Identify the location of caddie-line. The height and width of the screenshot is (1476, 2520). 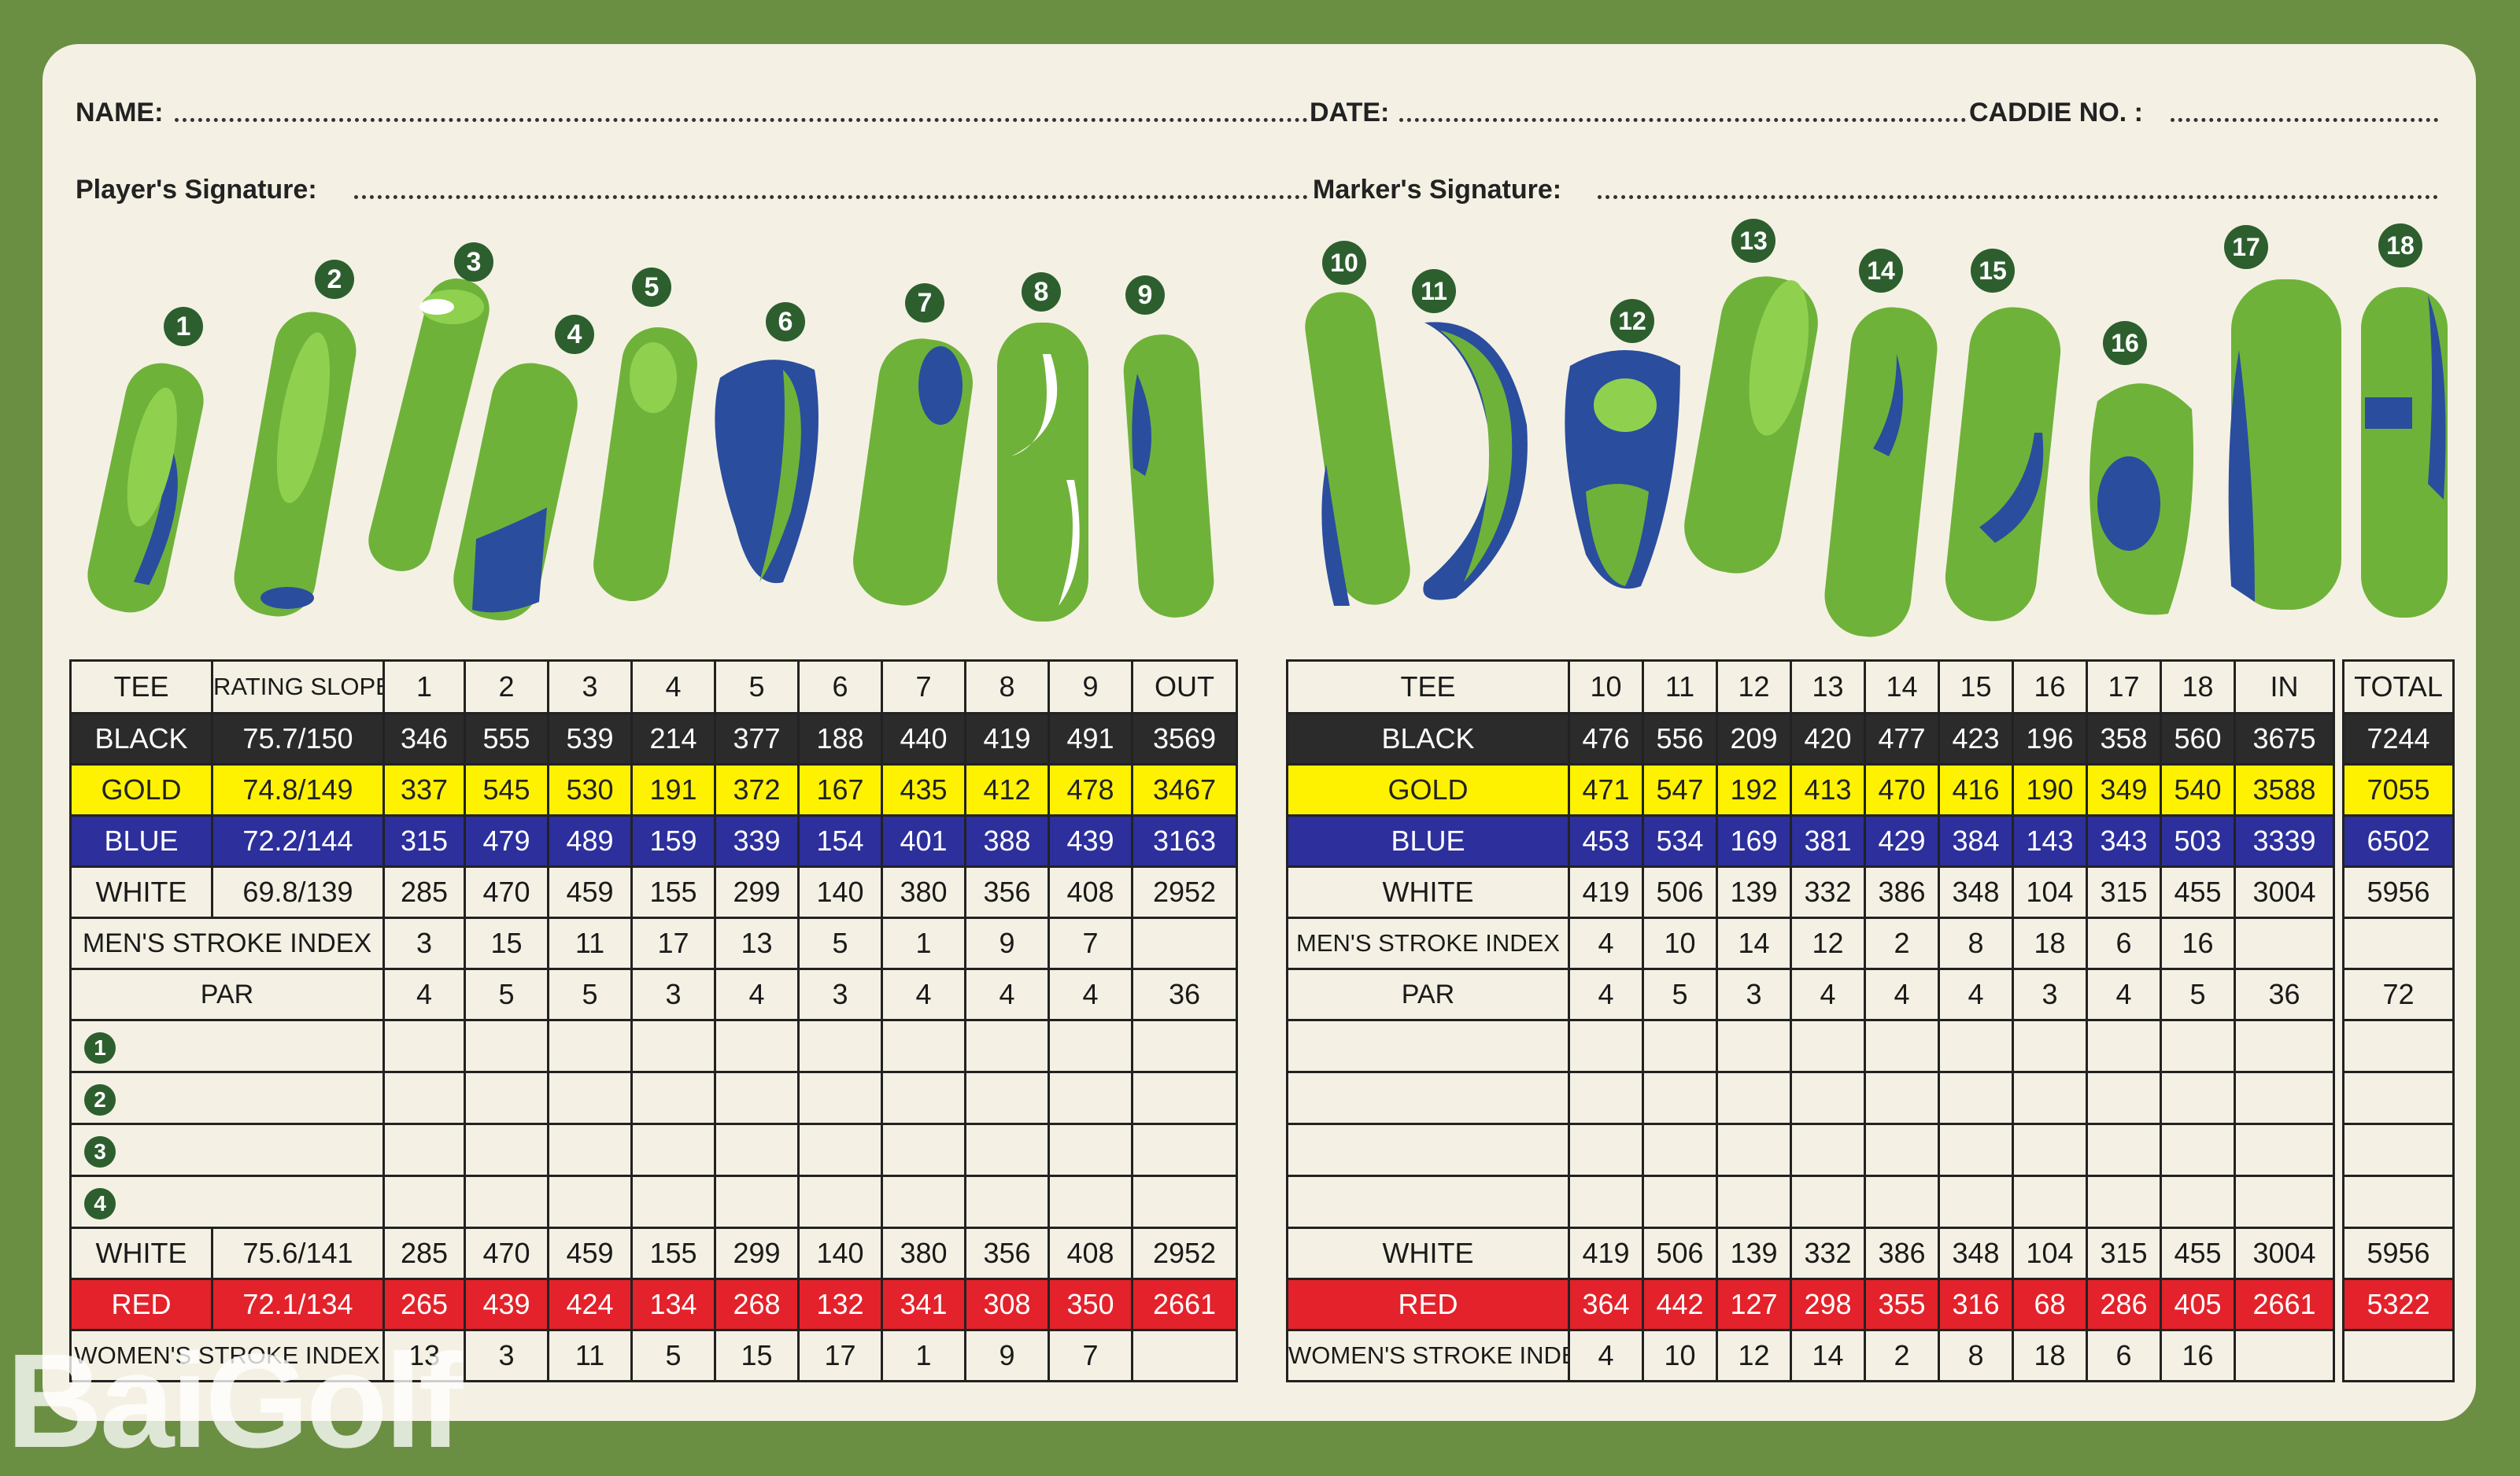
(2304, 120).